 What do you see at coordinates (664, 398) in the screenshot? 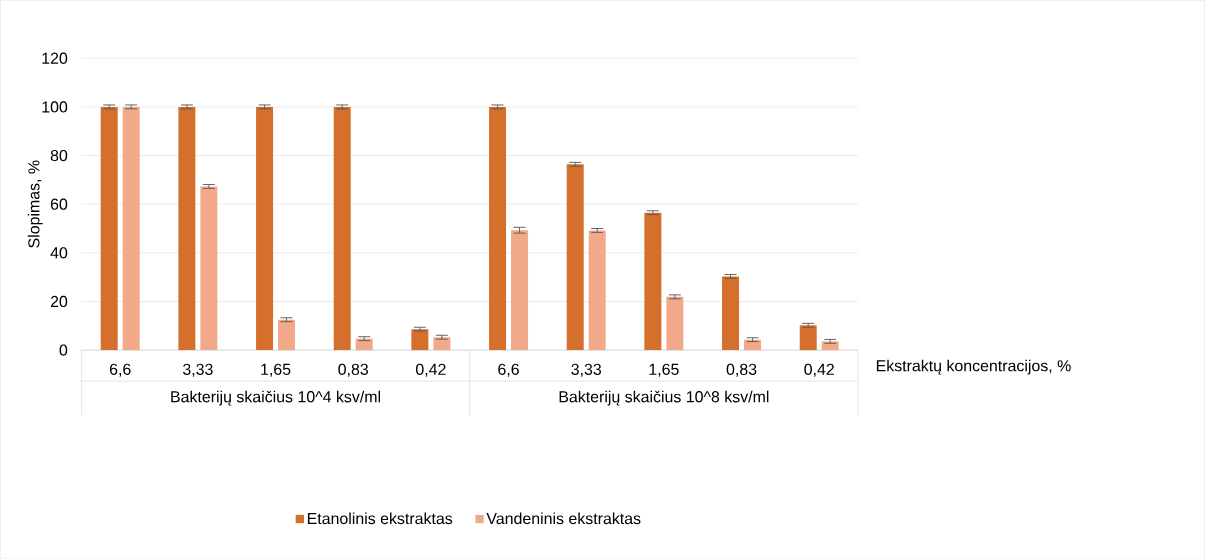
I see `text: Bakterijų skaičius 10^8 ksv/ml` at bounding box center [664, 398].